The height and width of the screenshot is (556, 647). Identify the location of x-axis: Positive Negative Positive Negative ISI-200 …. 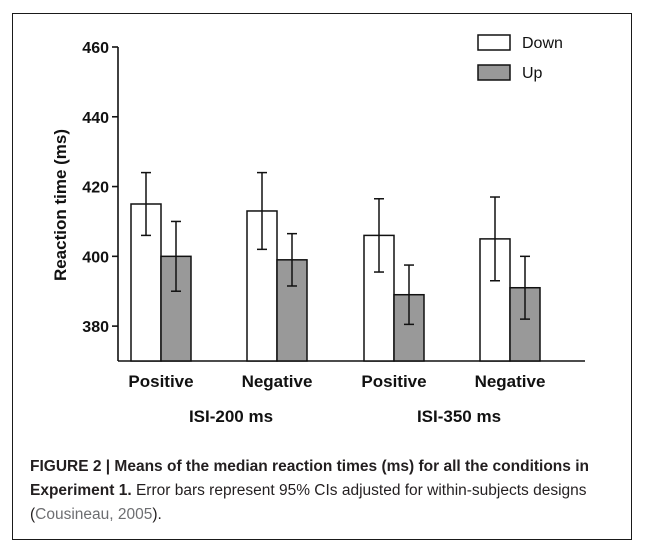
(351, 393).